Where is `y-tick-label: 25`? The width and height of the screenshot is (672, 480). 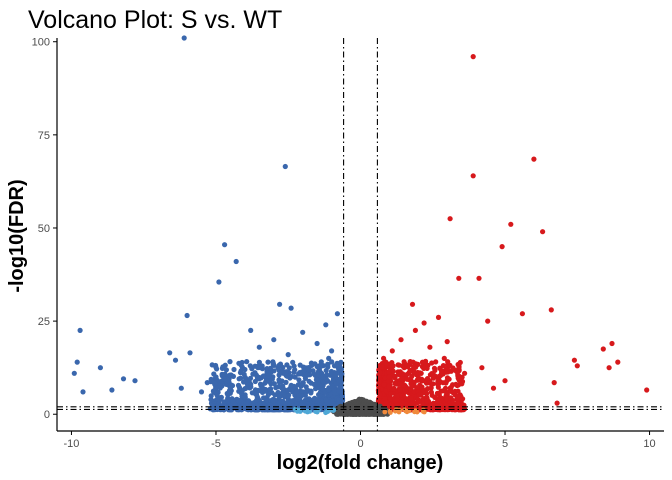
y-tick-label: 25 is located at coordinates (44, 322).